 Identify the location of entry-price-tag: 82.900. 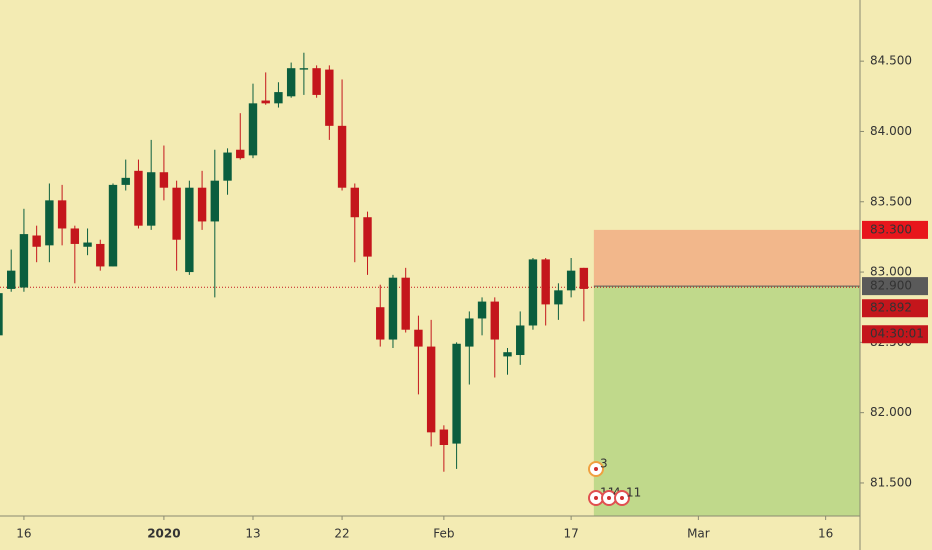
(891, 286).